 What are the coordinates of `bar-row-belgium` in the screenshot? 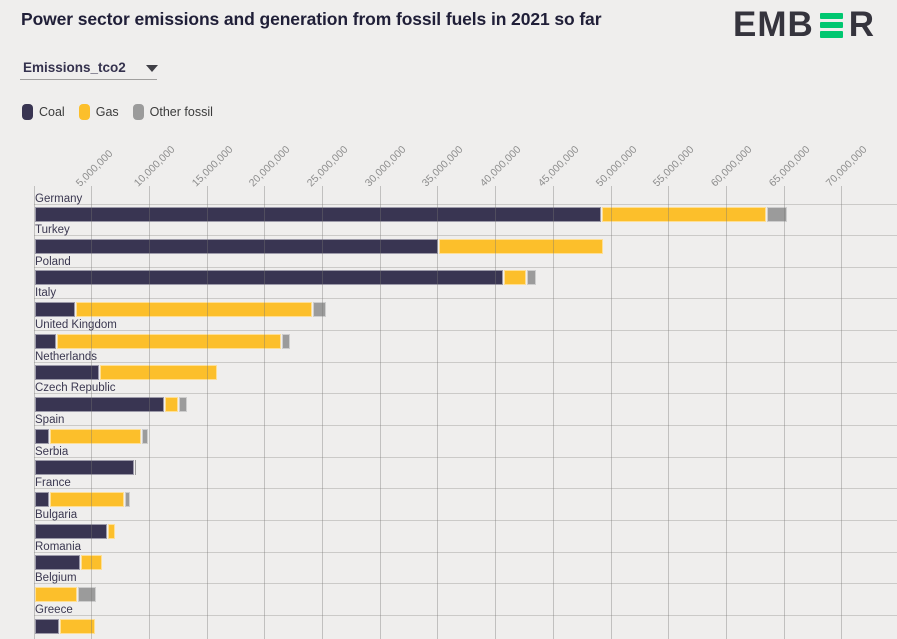 It's located at (65, 594).